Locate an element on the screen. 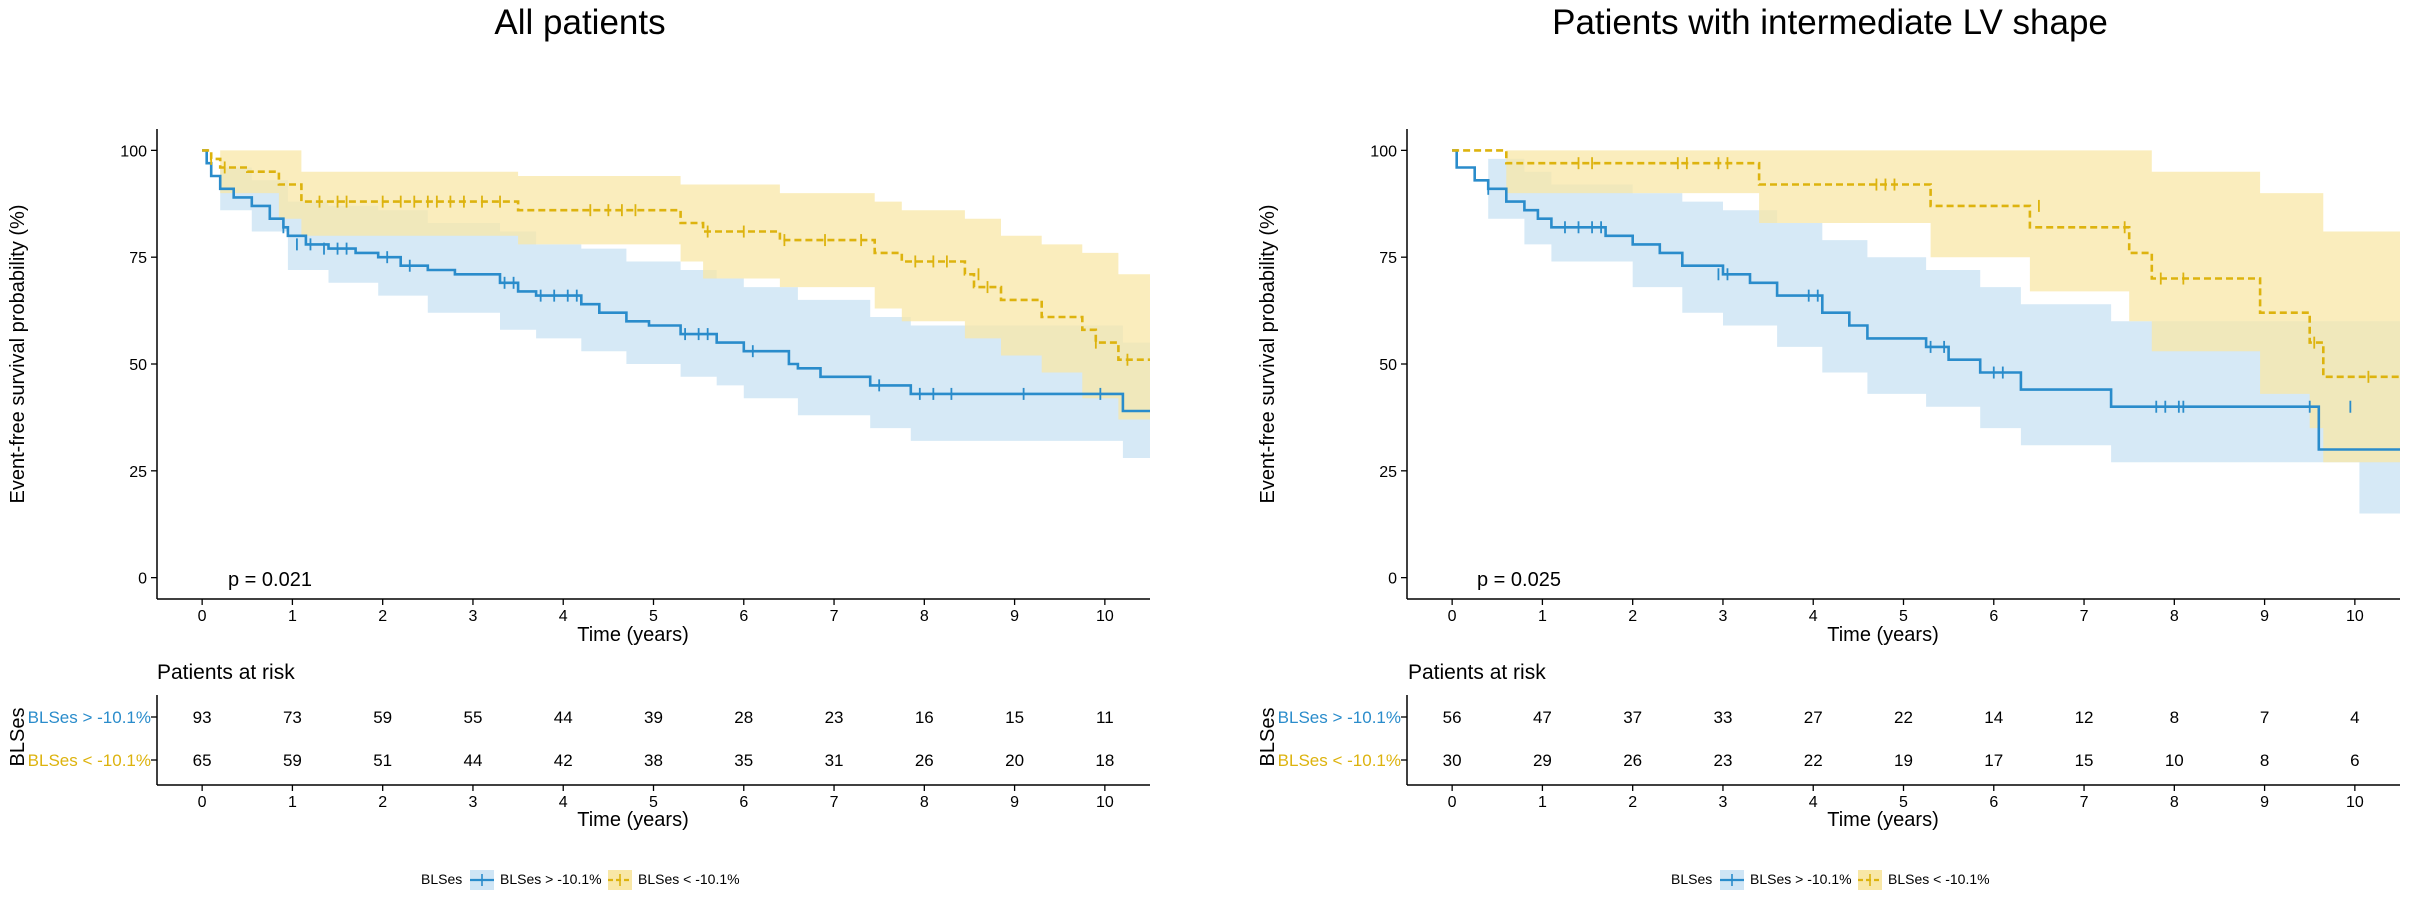  risk-count-high: 59 is located at coordinates (382, 717).